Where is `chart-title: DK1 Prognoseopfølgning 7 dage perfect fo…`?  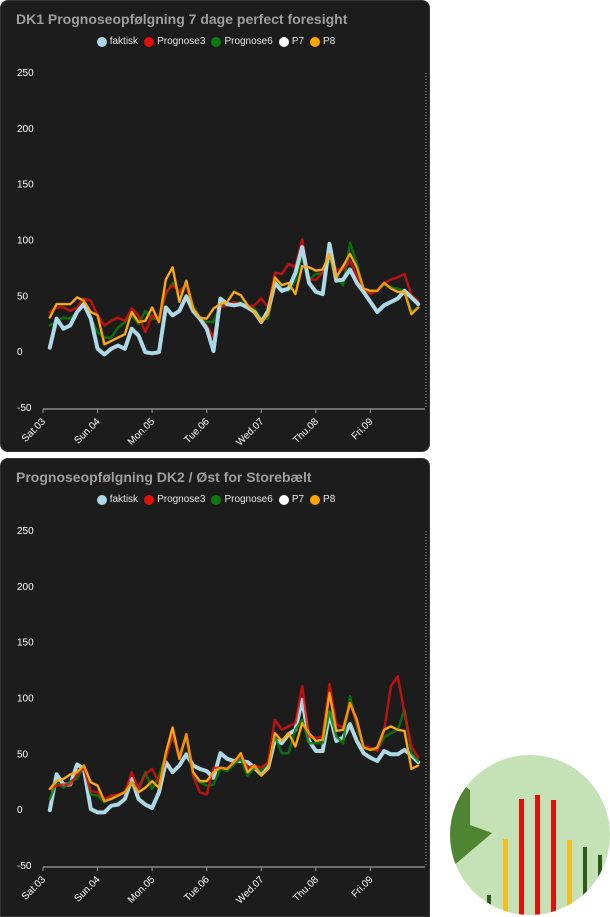
chart-title: DK1 Prognoseopfølgning 7 dage perfect fo… is located at coordinates (182, 19).